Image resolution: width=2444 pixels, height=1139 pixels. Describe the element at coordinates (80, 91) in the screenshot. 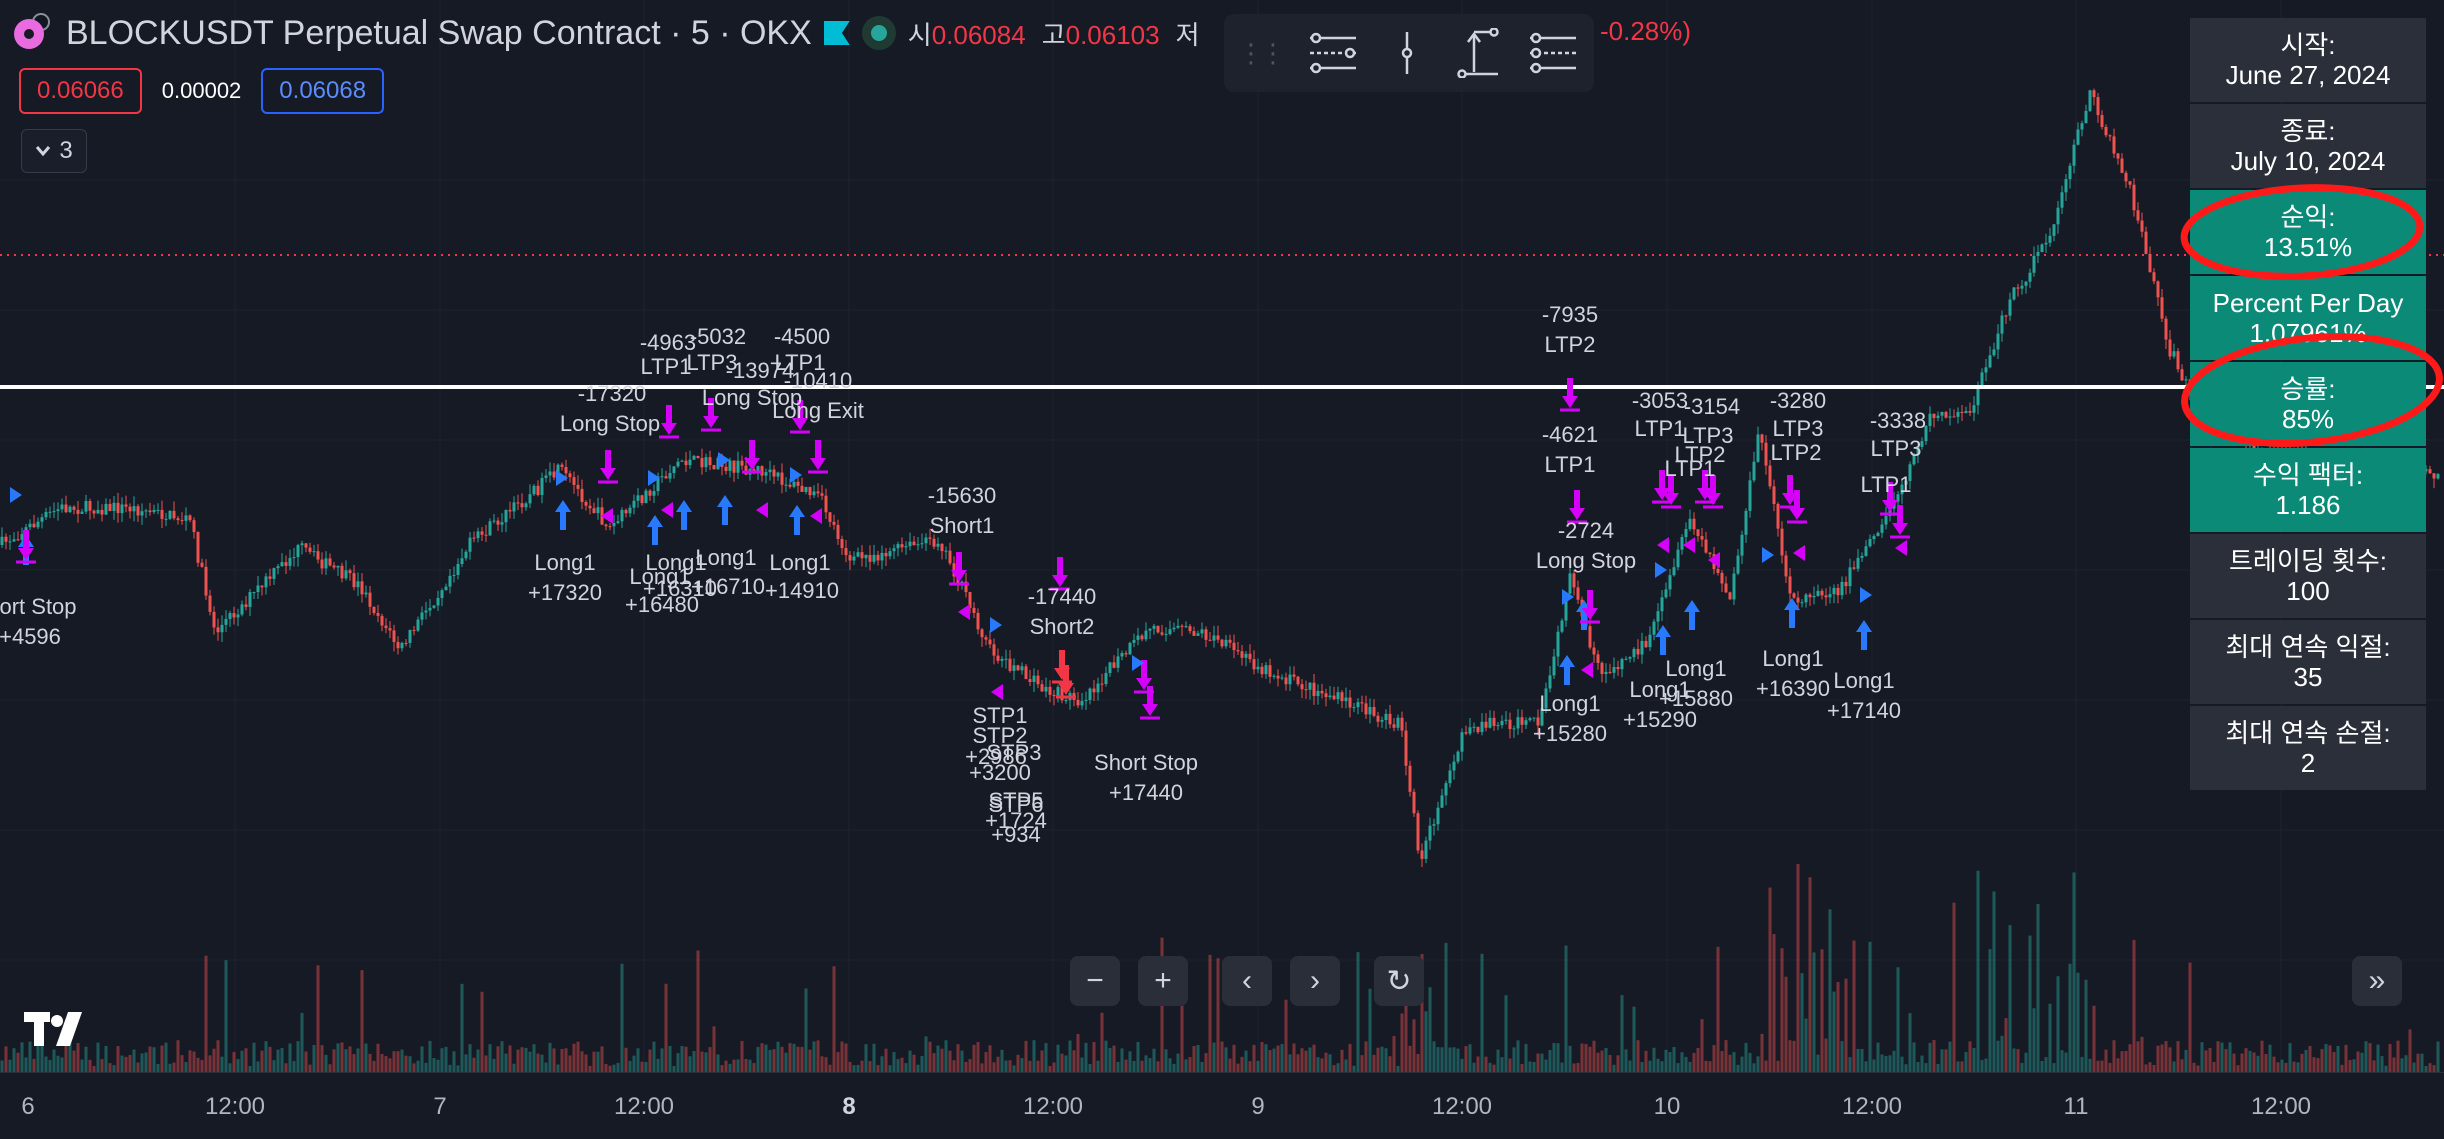

I see `sell-price-button: 0.06066` at that location.